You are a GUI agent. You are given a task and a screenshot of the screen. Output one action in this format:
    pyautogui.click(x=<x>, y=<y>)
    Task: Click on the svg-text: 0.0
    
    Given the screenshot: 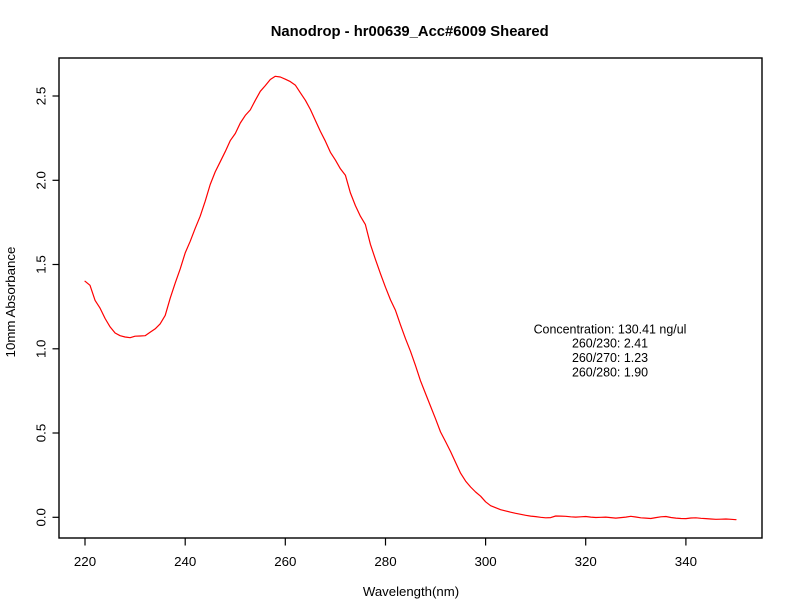 What is the action you would take?
    pyautogui.click(x=41, y=517)
    